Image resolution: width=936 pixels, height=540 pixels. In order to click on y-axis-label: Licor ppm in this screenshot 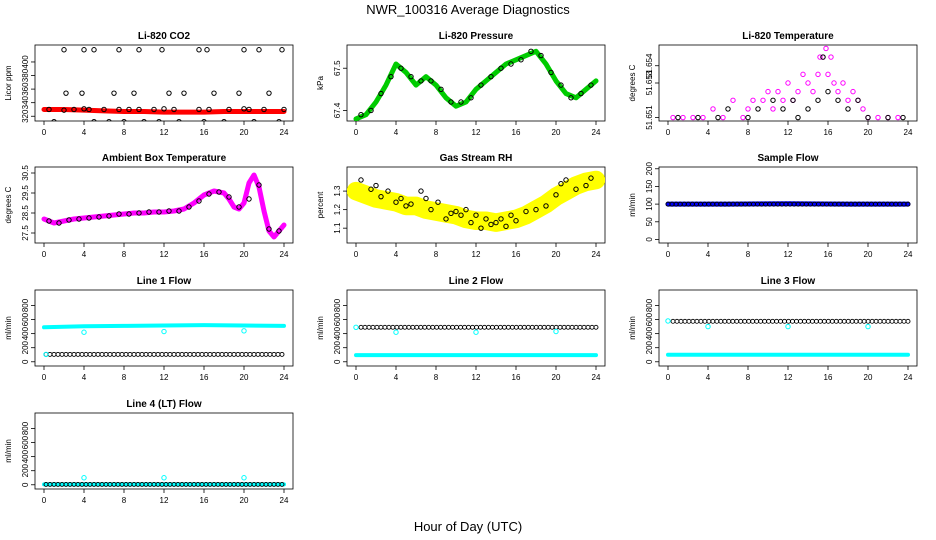, I will do `click(8, 82)`.